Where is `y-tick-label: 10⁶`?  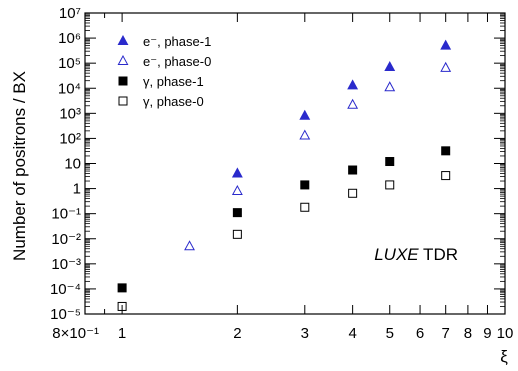
y-tick-label: 10⁶ is located at coordinates (69, 38).